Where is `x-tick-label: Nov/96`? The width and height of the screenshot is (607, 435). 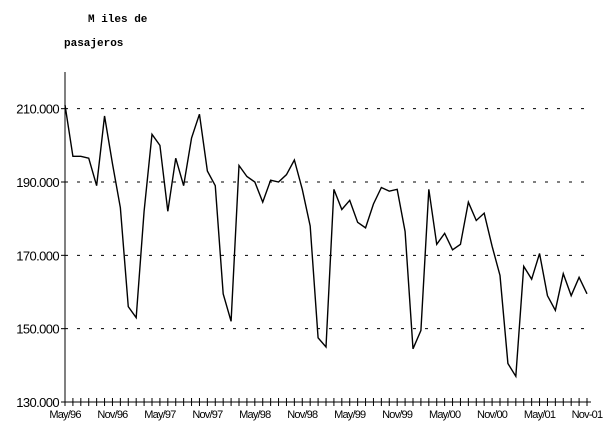 x-tick-label: Nov/96 is located at coordinates (112, 415).